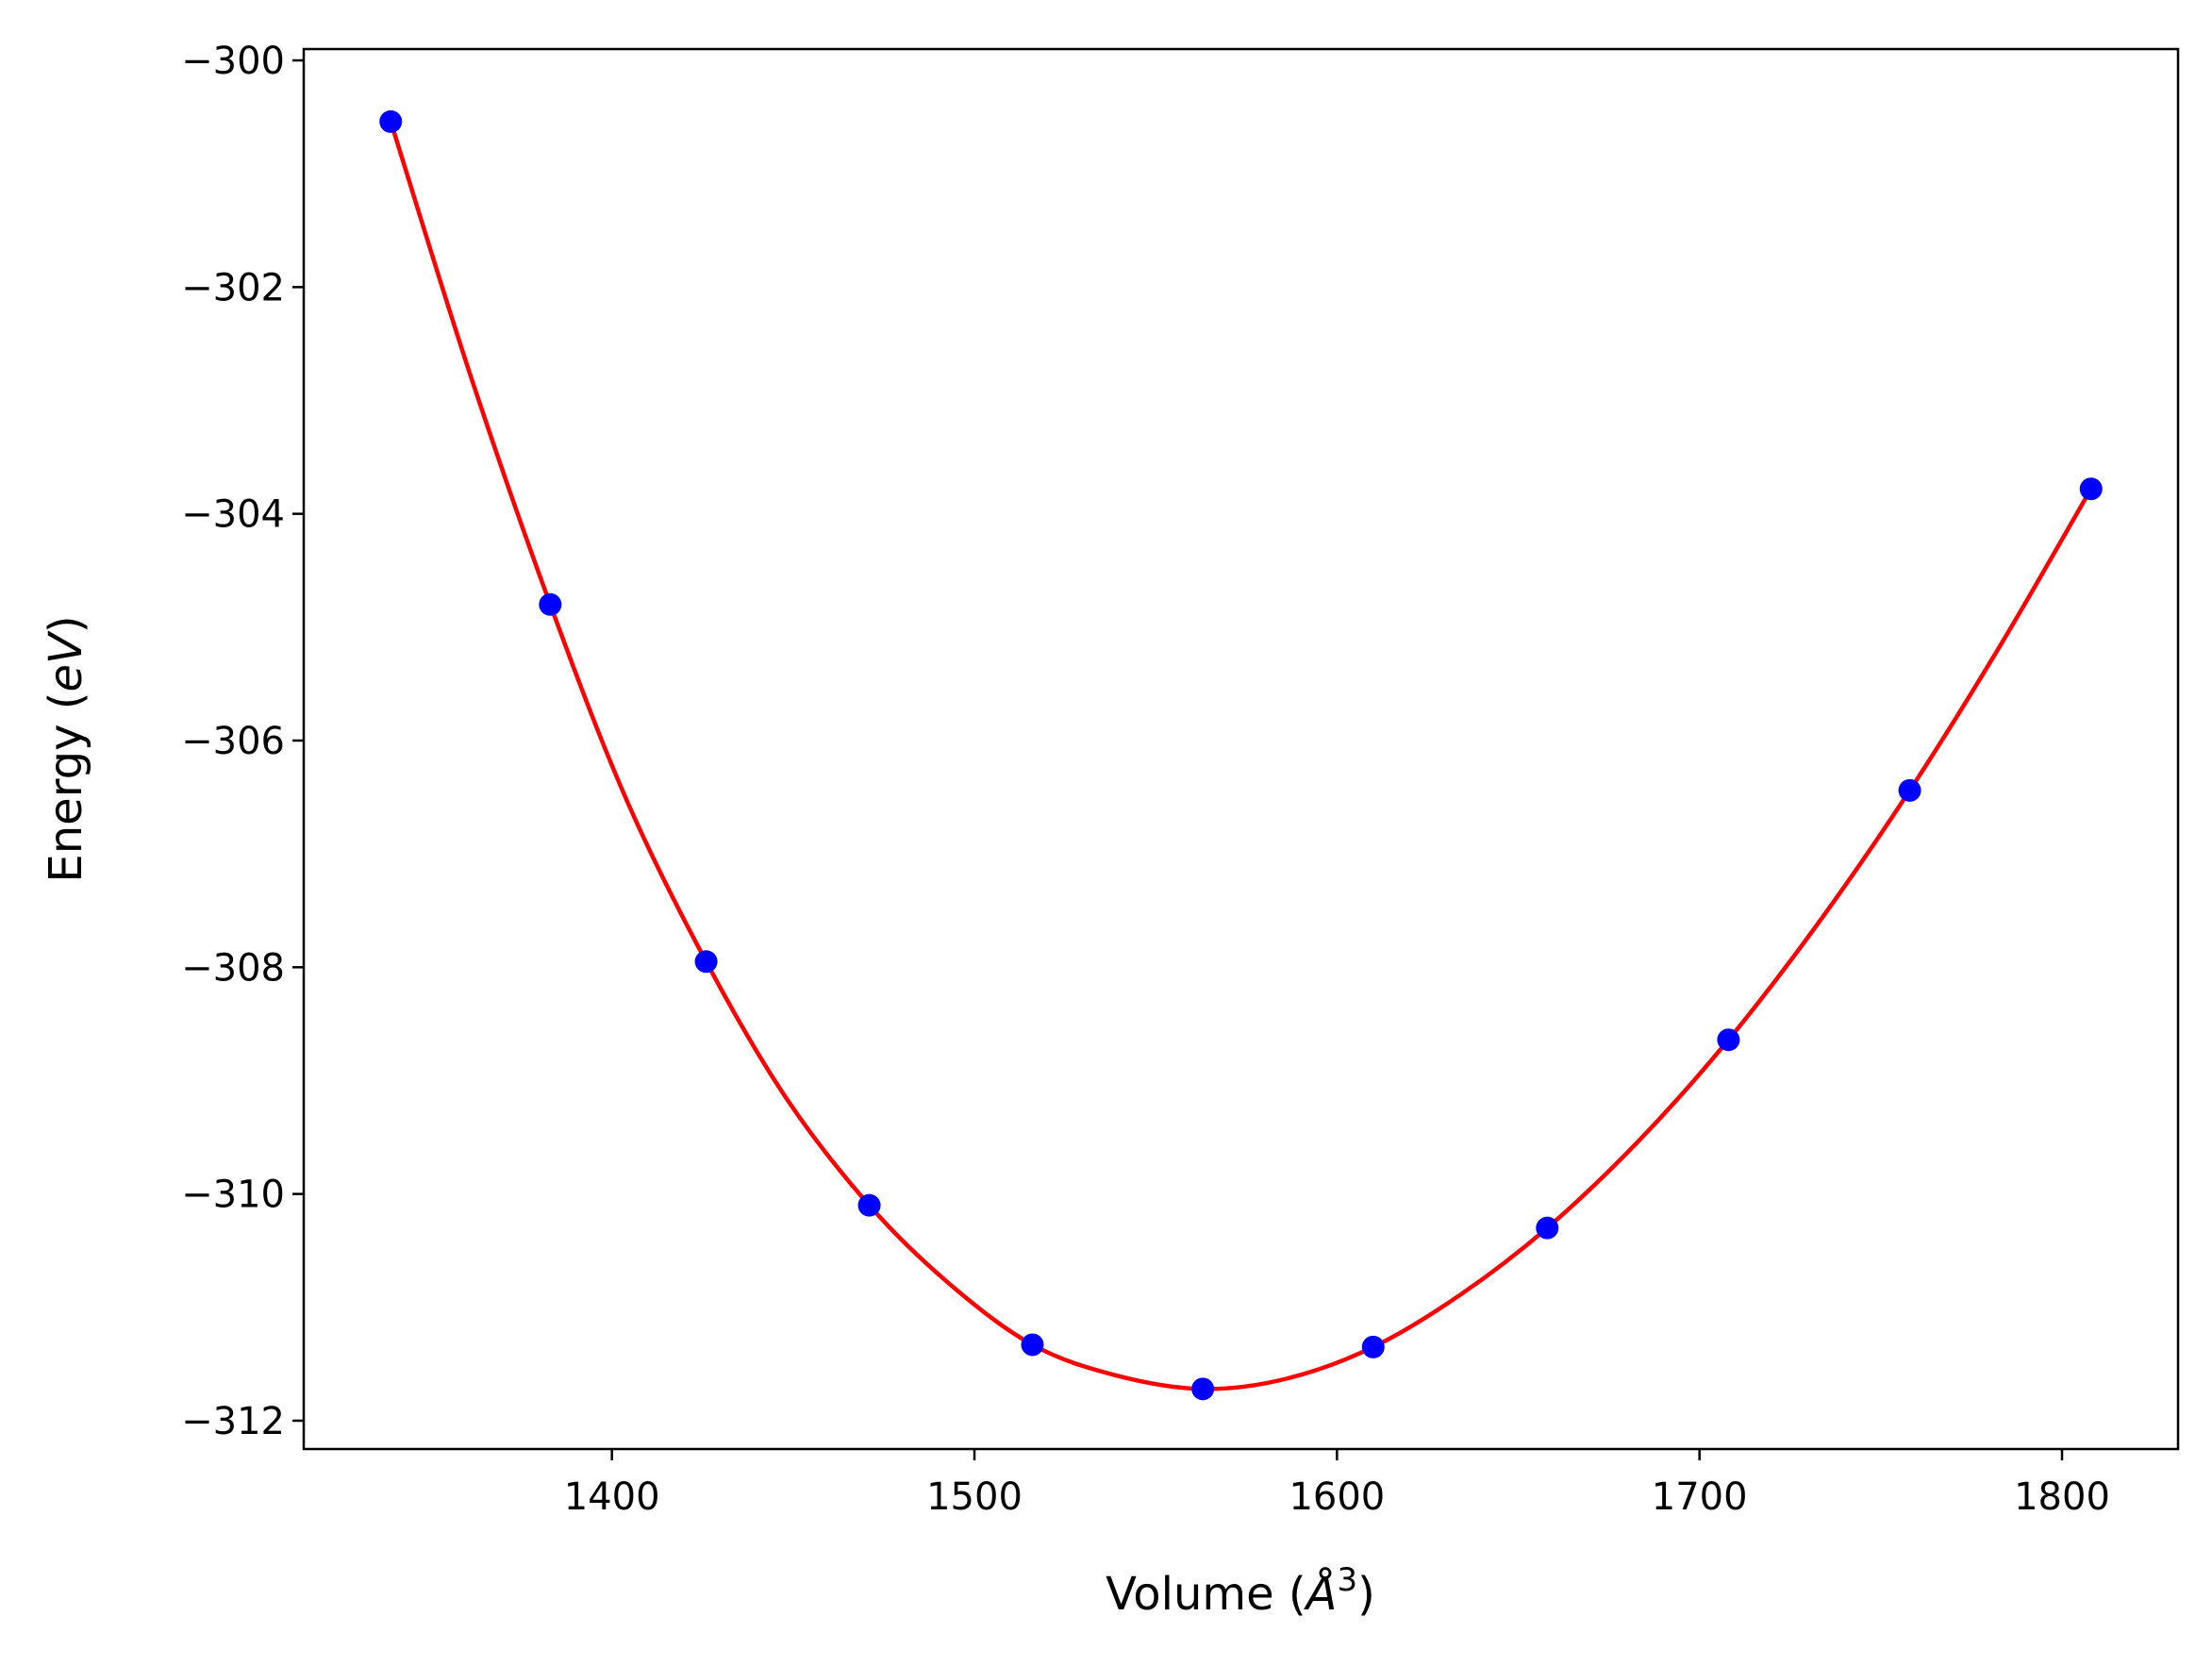  Describe the element at coordinates (1321, 1594) in the screenshot. I see `x-axis-label-symbol: Å` at that location.